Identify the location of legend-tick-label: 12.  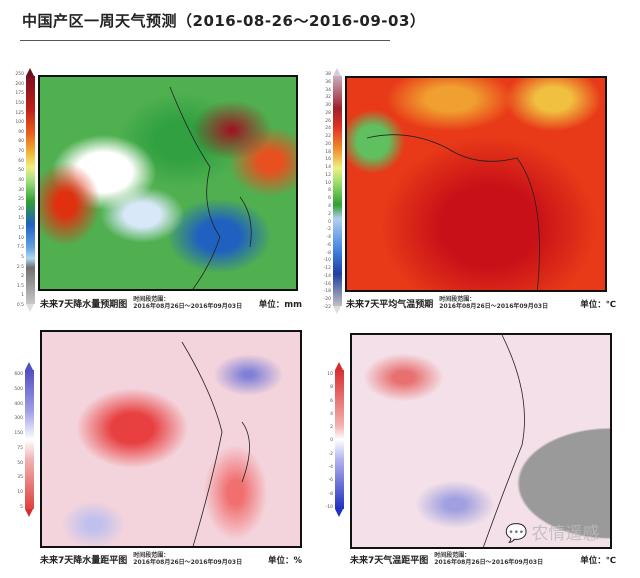
(328, 175).